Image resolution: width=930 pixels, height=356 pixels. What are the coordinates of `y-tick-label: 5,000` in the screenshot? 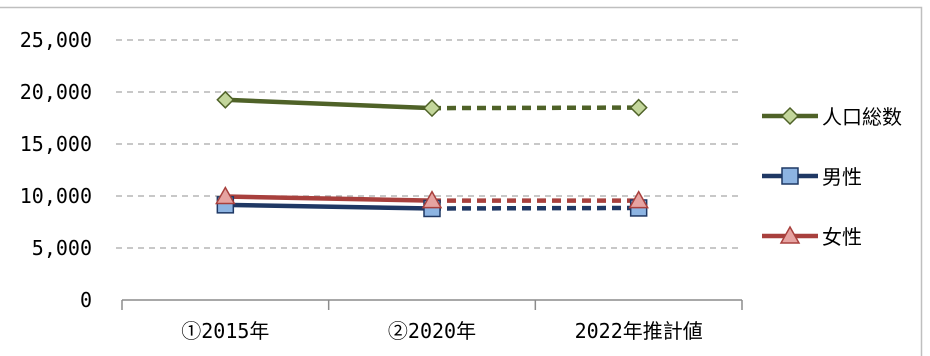 It's located at (62, 248).